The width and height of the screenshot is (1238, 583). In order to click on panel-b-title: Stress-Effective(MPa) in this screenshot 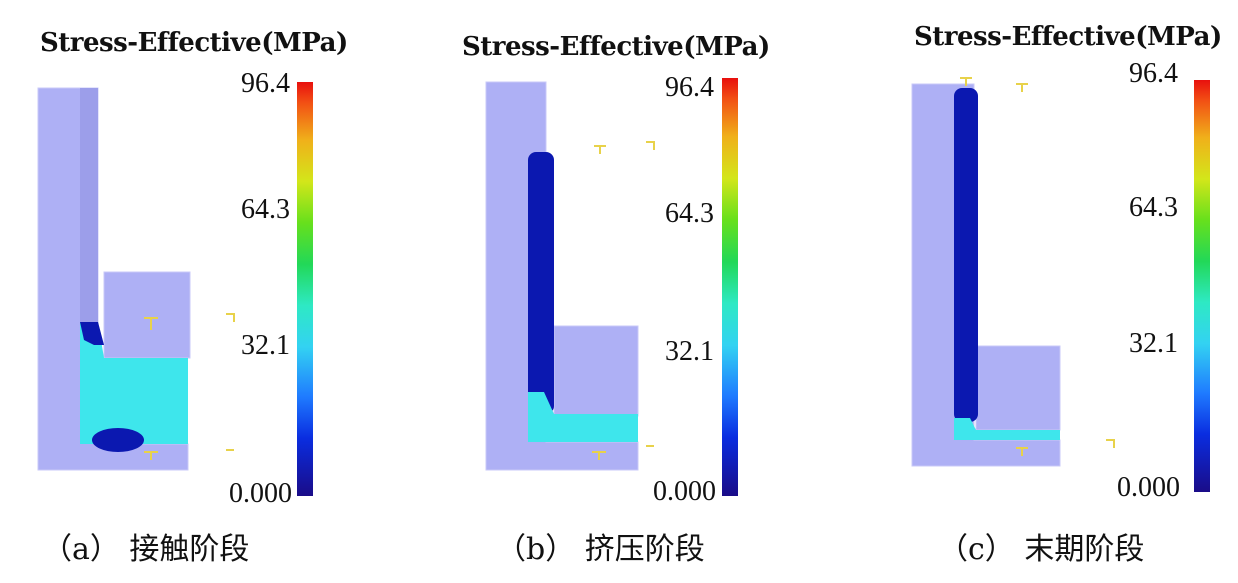, I will do `click(616, 47)`.